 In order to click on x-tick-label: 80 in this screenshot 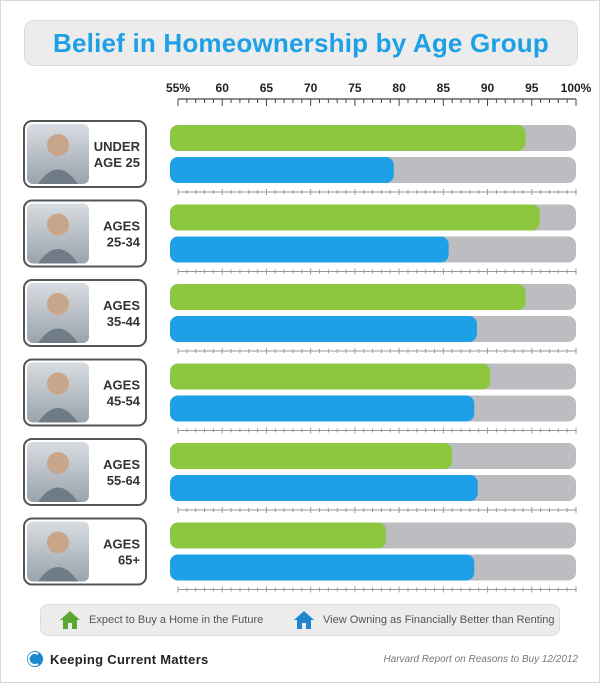, I will do `click(399, 88)`.